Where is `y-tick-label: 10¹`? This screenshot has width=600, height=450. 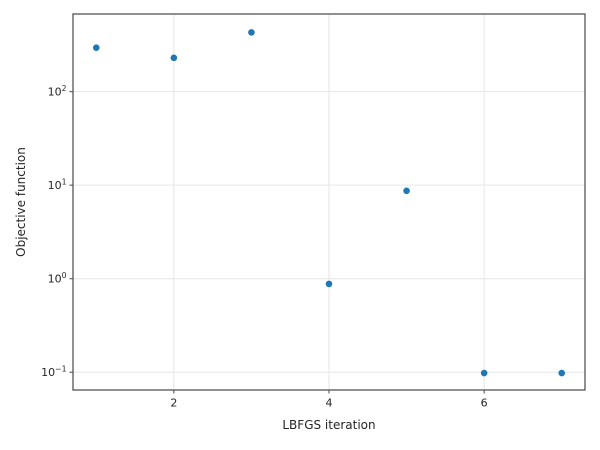 y-tick-label: 10¹ is located at coordinates (57, 185).